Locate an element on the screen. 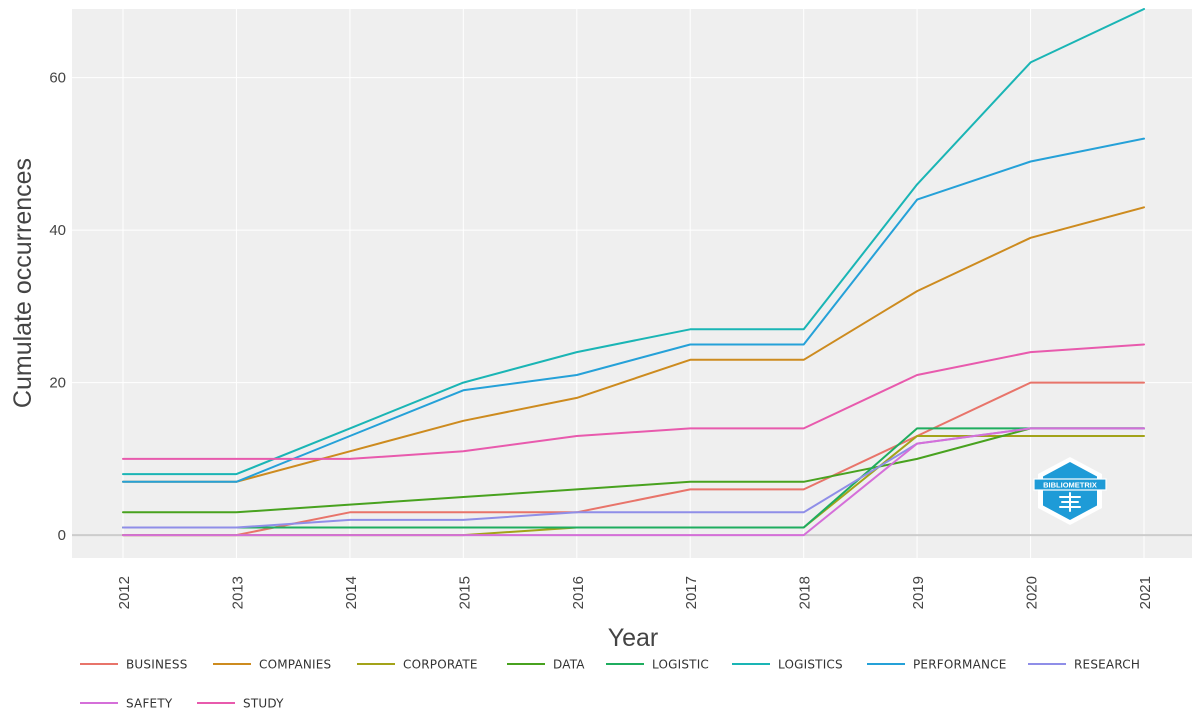 This screenshot has width=1192, height=711. x-axis-ticks: 2012 2013 2014 2015 2016 2017 2018 2019 2020 2021 is located at coordinates (635, 592).